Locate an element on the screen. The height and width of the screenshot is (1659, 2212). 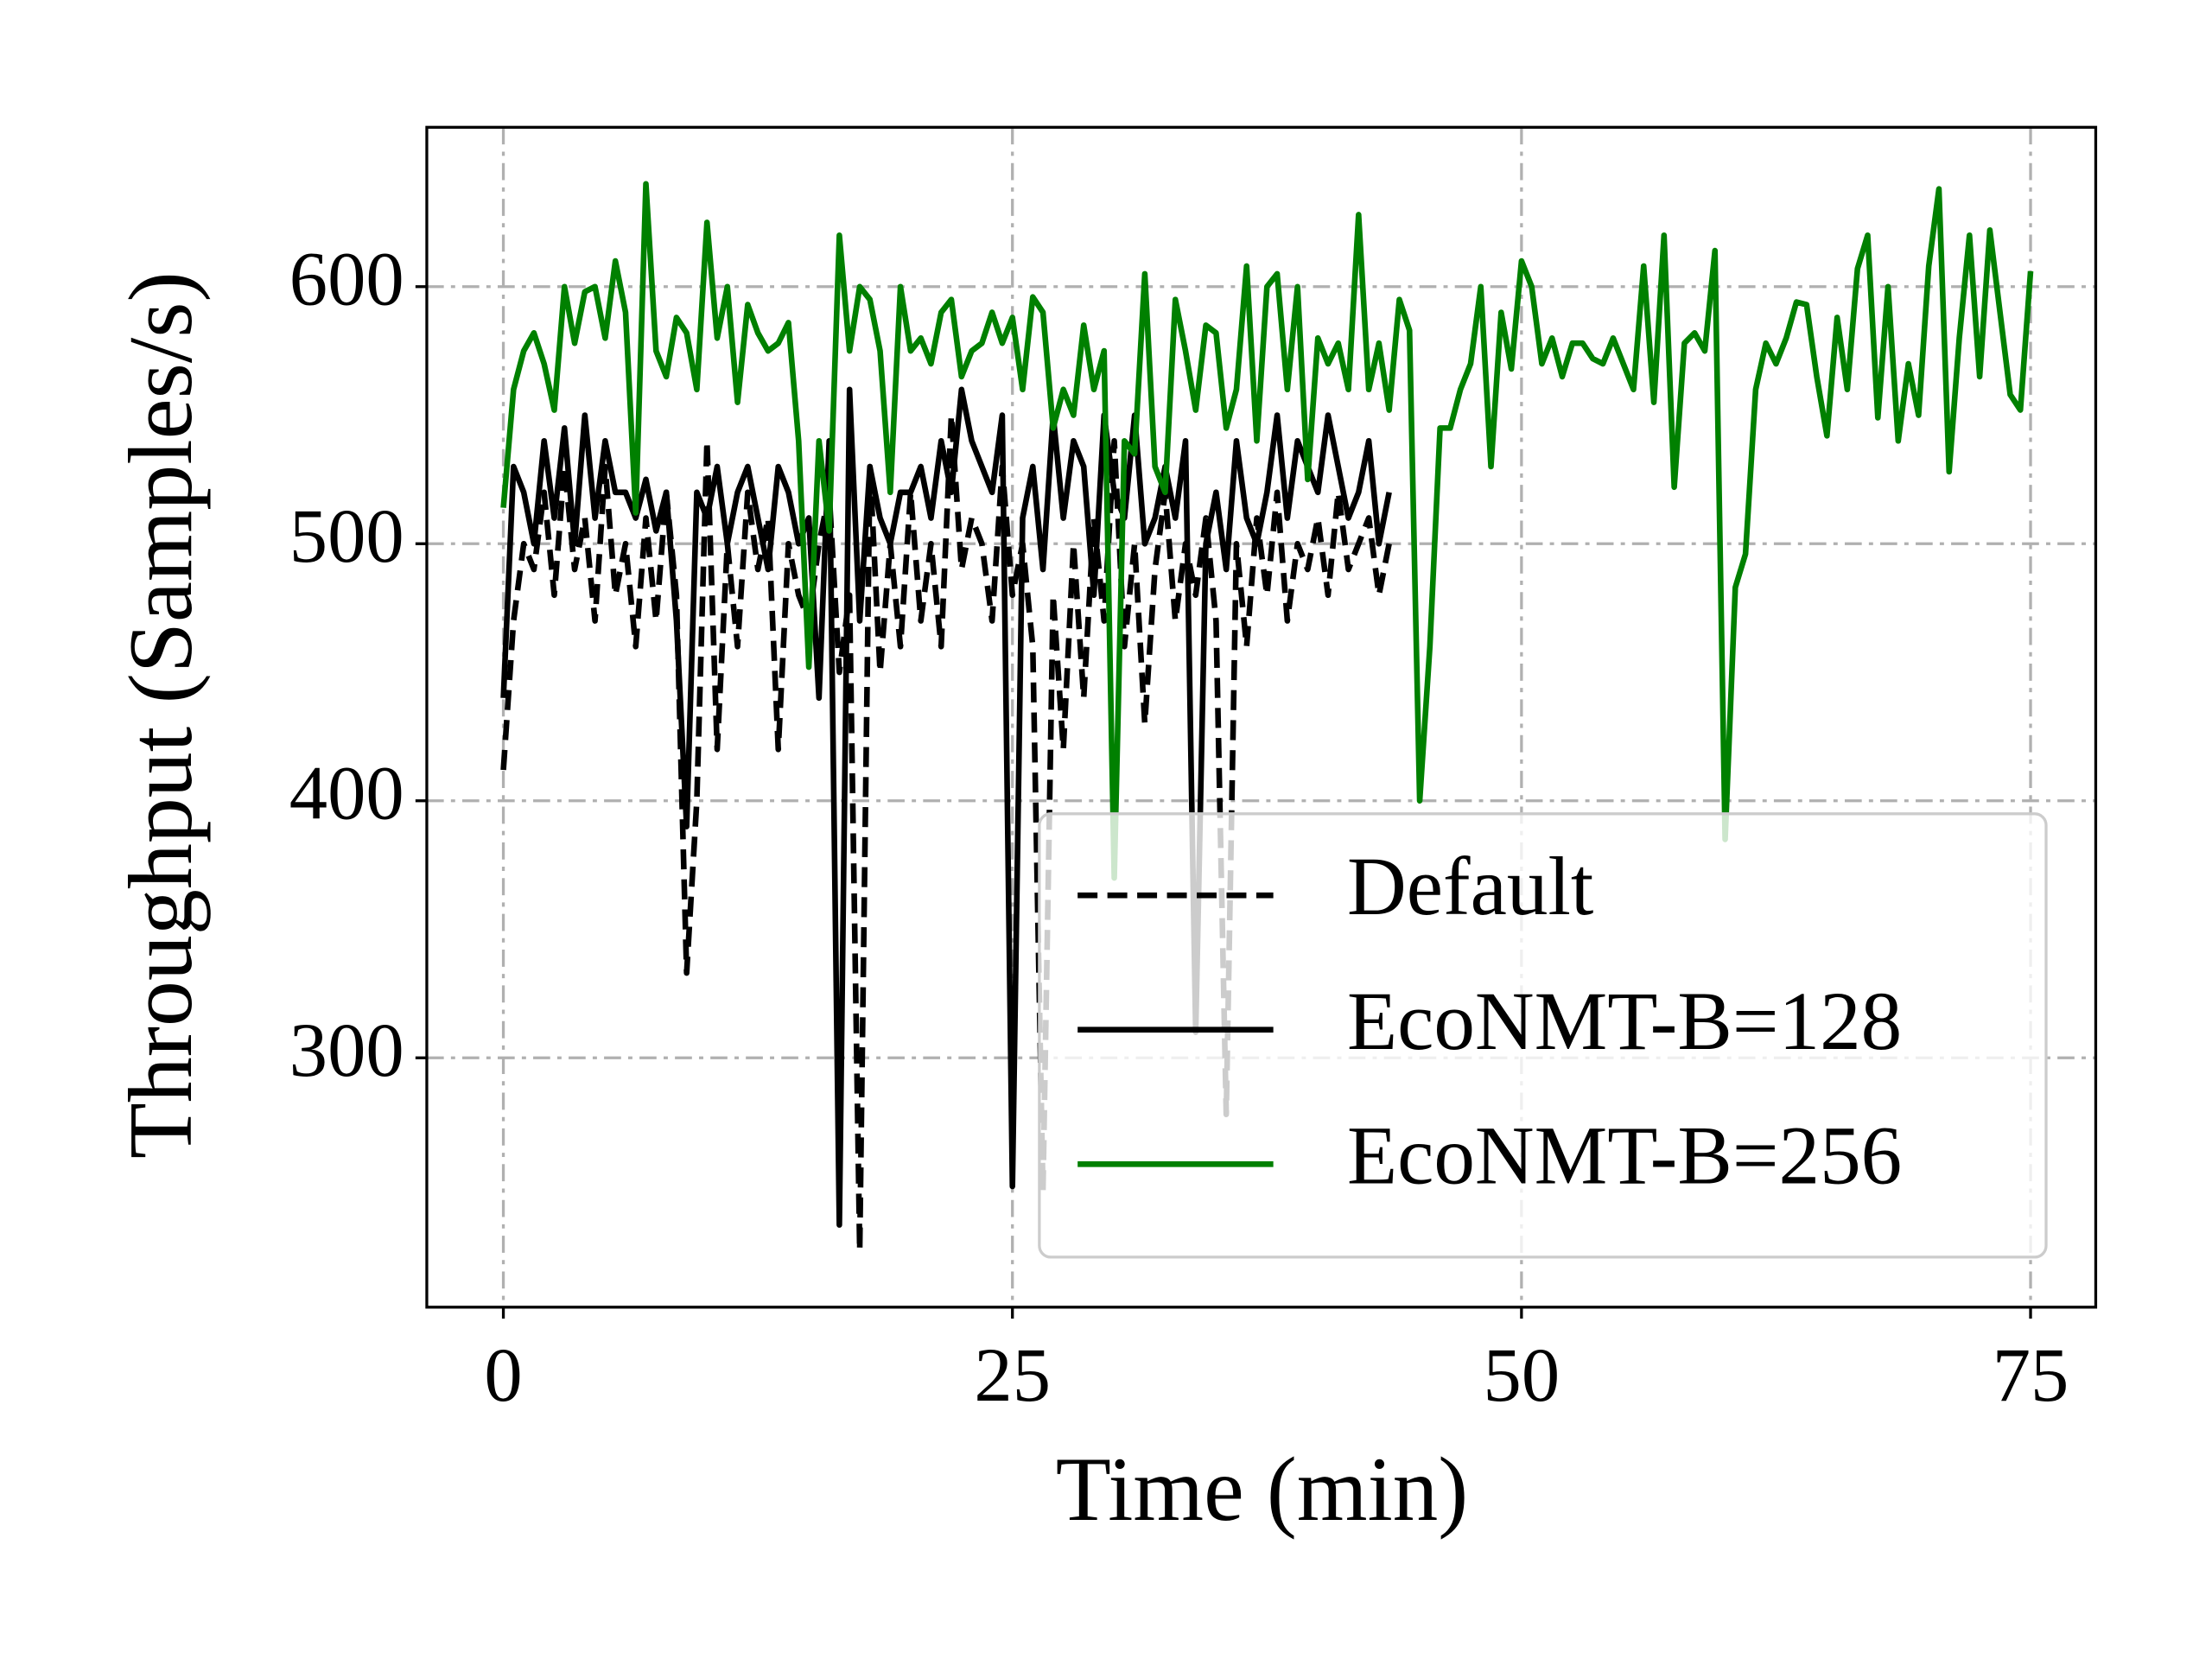
y-tick-label: 600 is located at coordinates (346, 279).